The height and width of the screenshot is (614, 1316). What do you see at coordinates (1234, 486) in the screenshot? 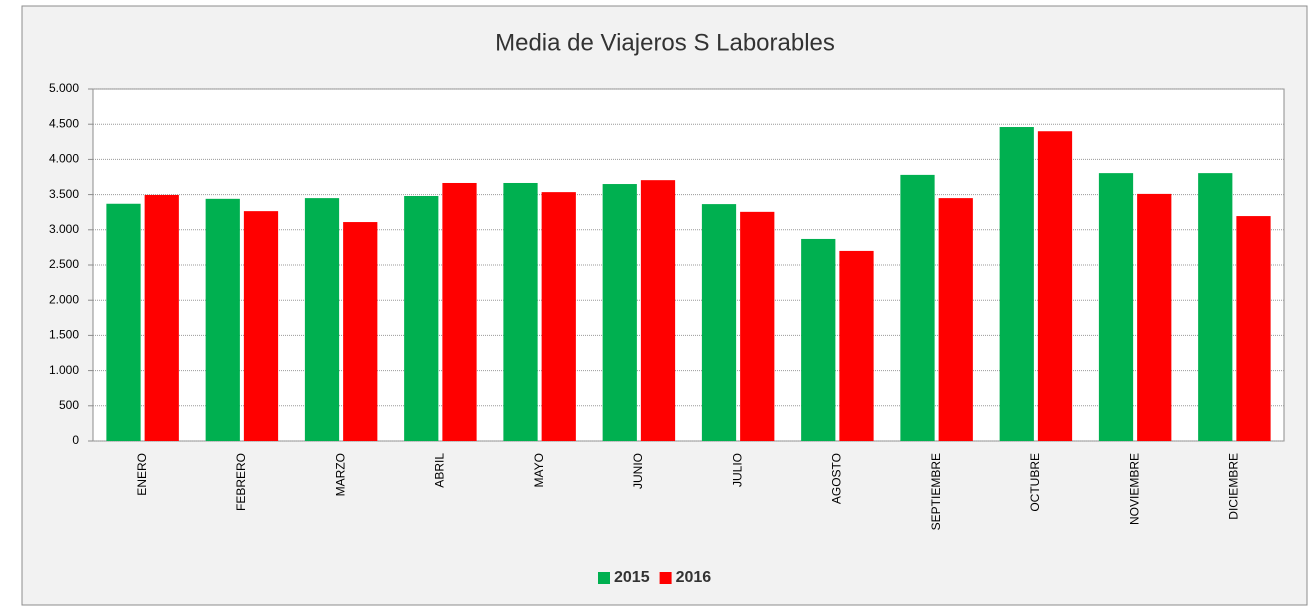
I see `x-tick-label: DICIEMBRE` at bounding box center [1234, 486].